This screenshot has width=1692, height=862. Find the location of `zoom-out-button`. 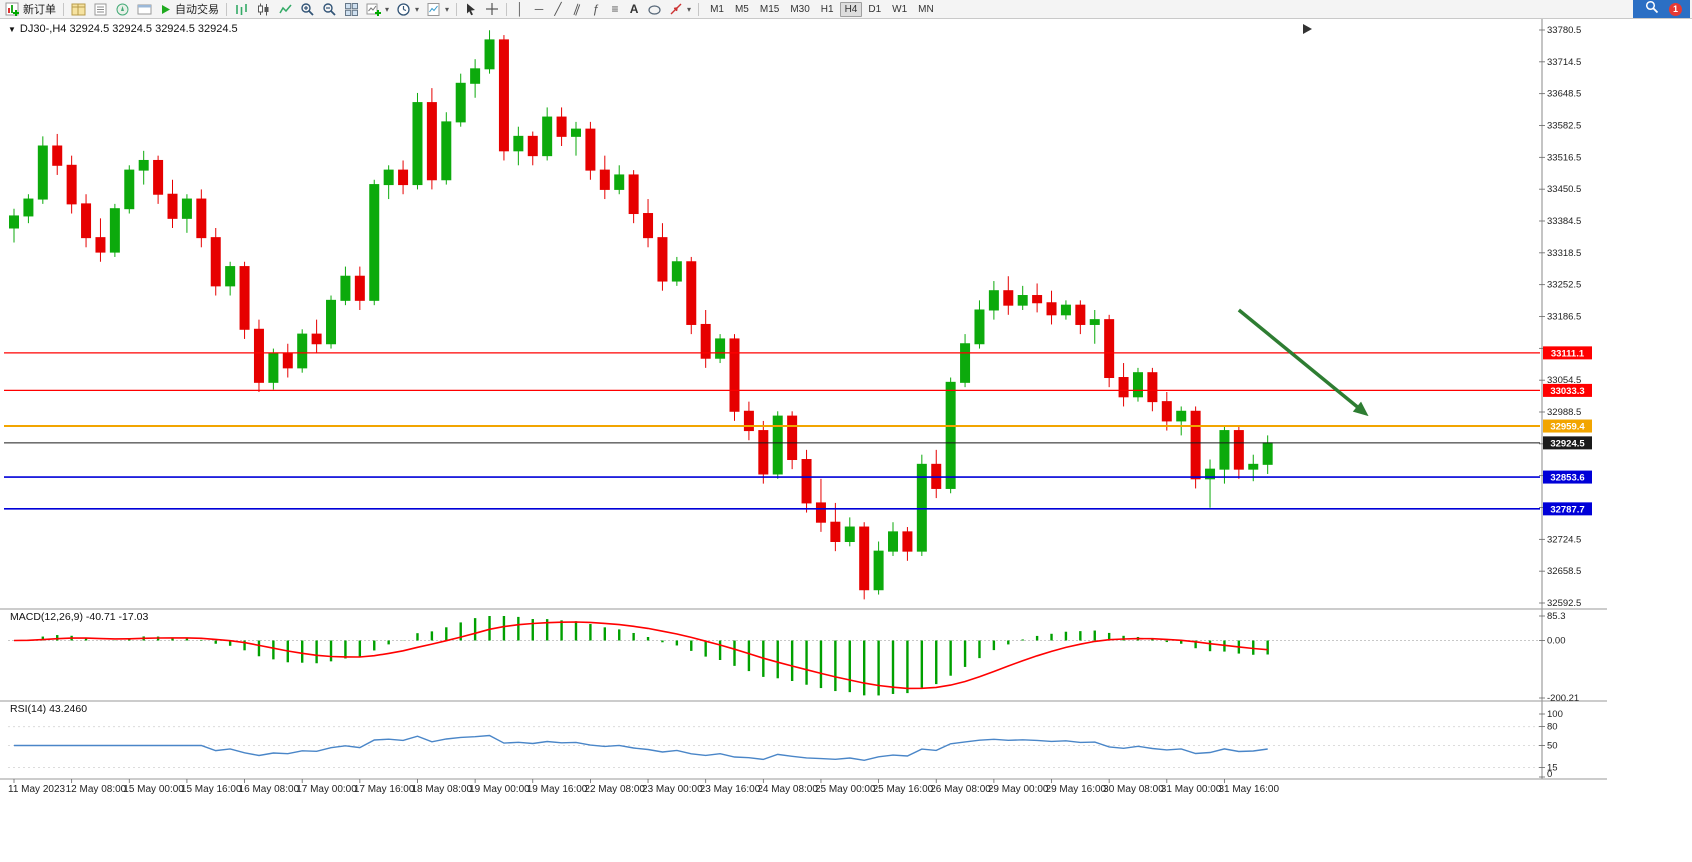

zoom-out-button is located at coordinates (329, 9).